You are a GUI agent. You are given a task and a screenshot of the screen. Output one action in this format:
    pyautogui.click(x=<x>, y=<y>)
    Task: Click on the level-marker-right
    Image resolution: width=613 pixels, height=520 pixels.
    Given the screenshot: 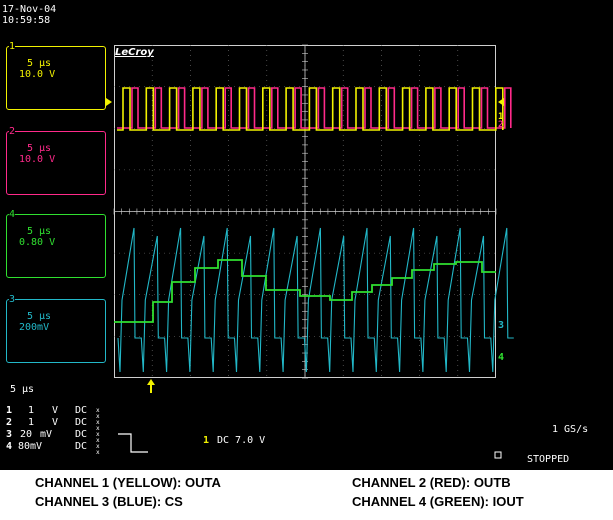 What is the action you would take?
    pyautogui.click(x=501, y=102)
    